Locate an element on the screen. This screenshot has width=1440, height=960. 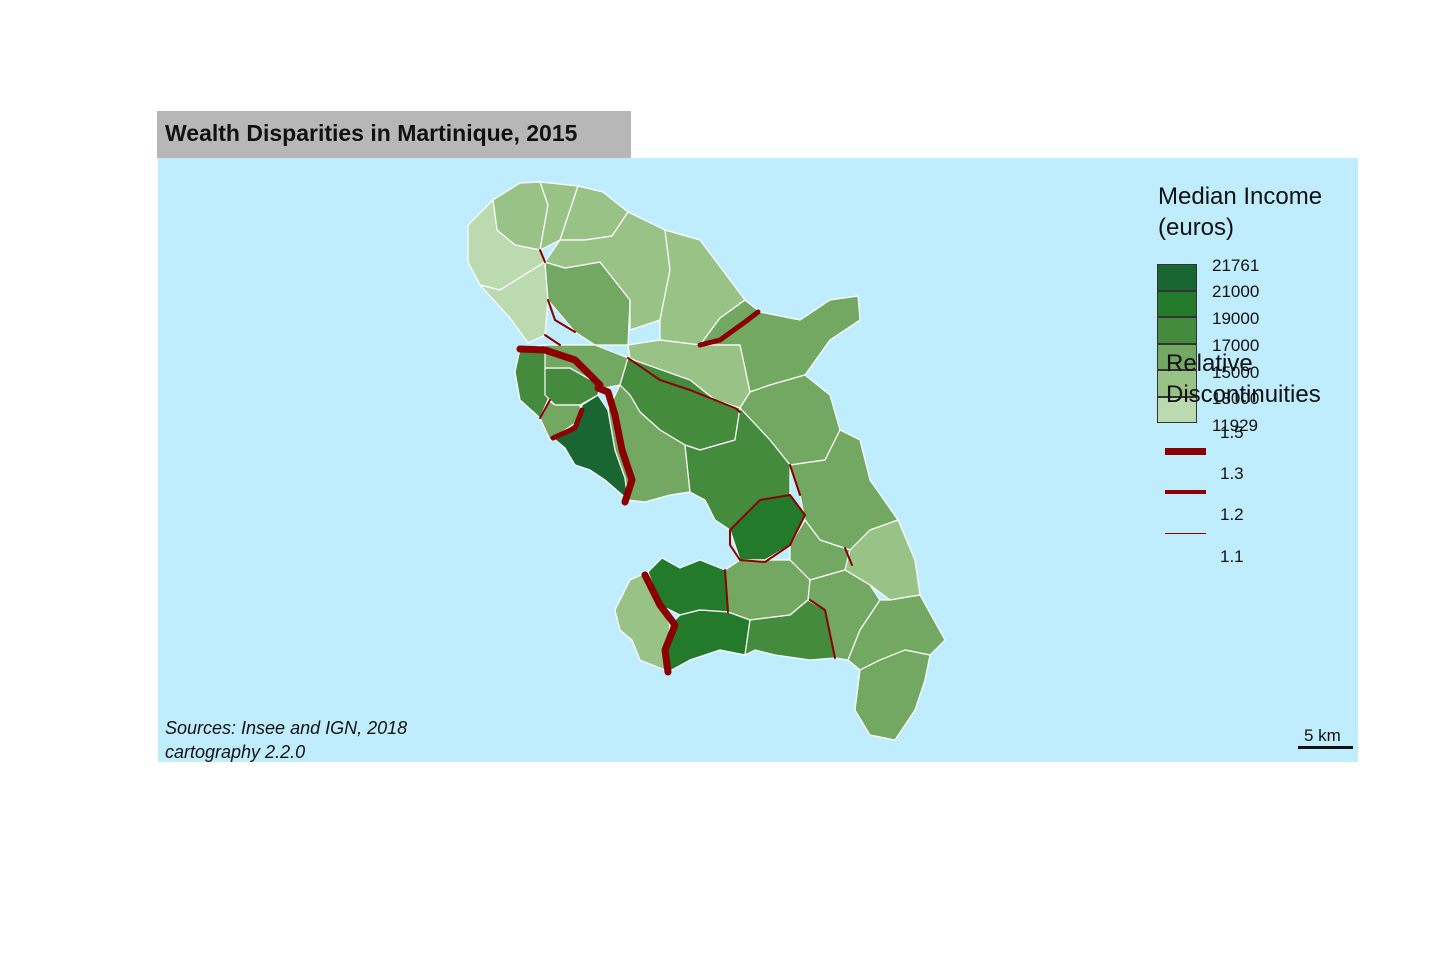
discontinuities is located at coordinates (684, 462).